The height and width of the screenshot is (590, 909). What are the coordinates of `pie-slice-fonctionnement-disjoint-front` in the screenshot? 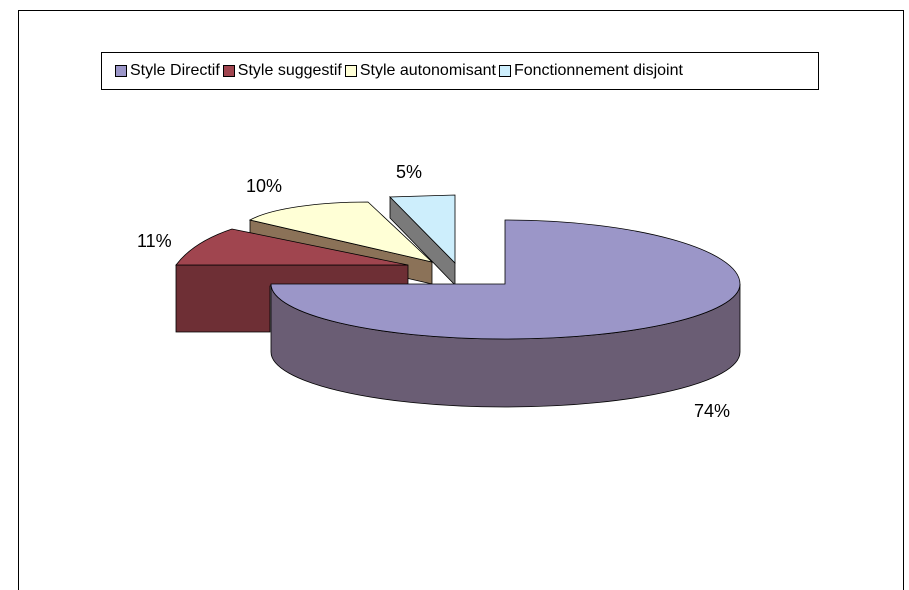 It's located at (422, 229).